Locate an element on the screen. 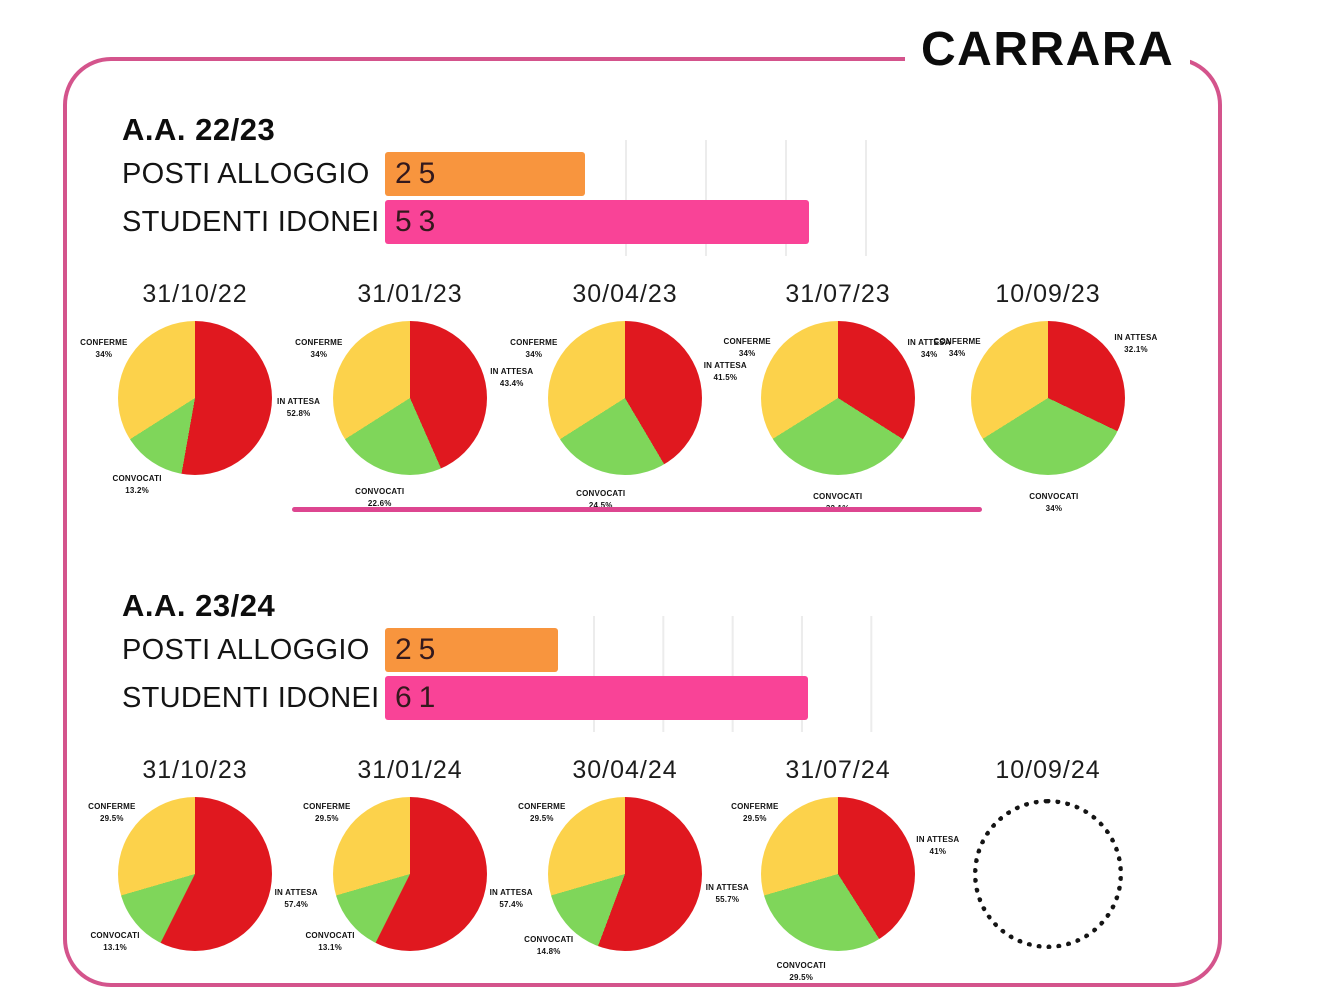  pie-slice-label-convocati: CONVOCATI 14.8% is located at coordinates (549, 946).